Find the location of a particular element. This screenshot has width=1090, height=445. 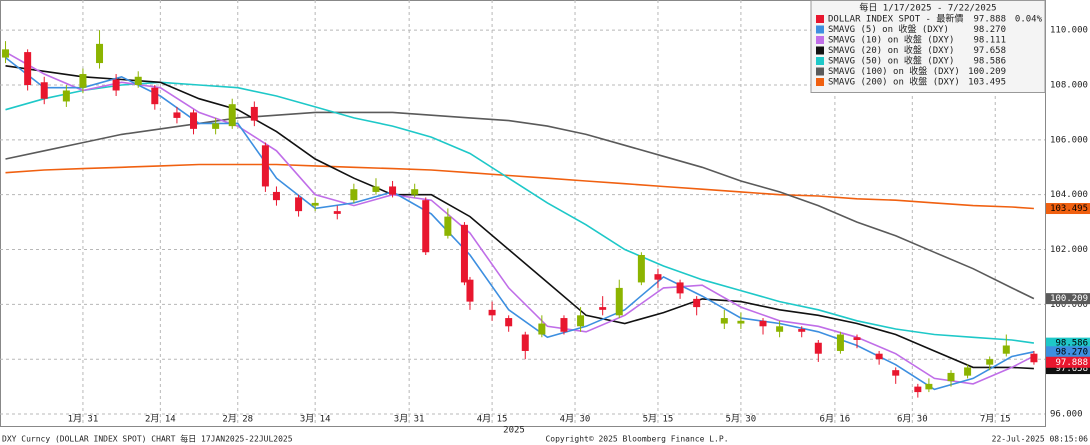

x-tick-label: 3月 31 is located at coordinates (409, 419).